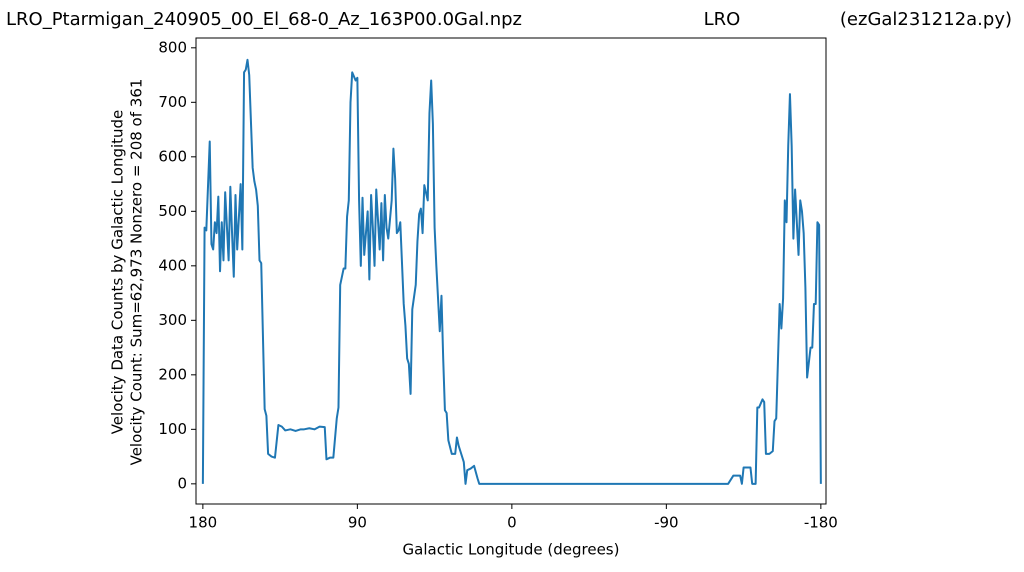 The image size is (1024, 572). What do you see at coordinates (182, 483) in the screenshot?
I see `y-tick-label: 0` at bounding box center [182, 483].